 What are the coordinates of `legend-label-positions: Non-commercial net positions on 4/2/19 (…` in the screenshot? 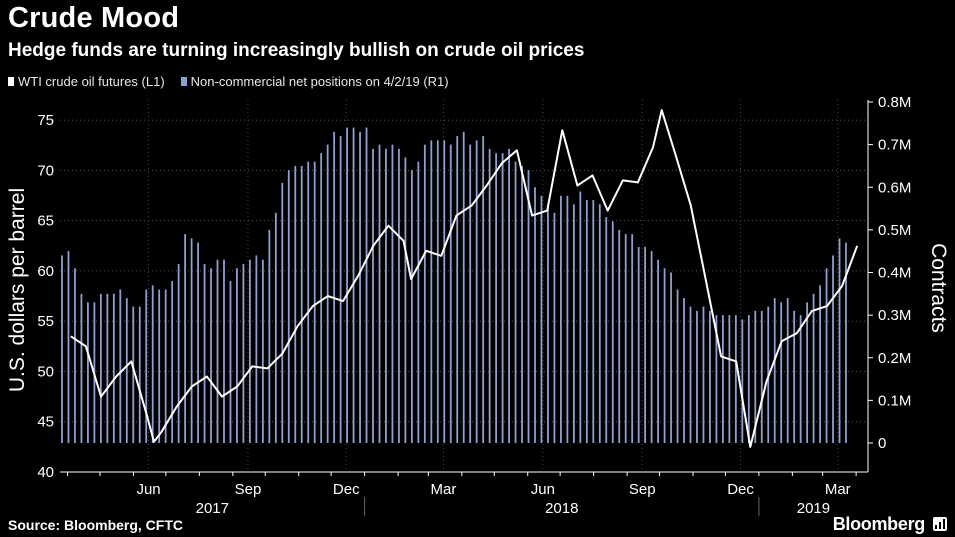 It's located at (319, 81).